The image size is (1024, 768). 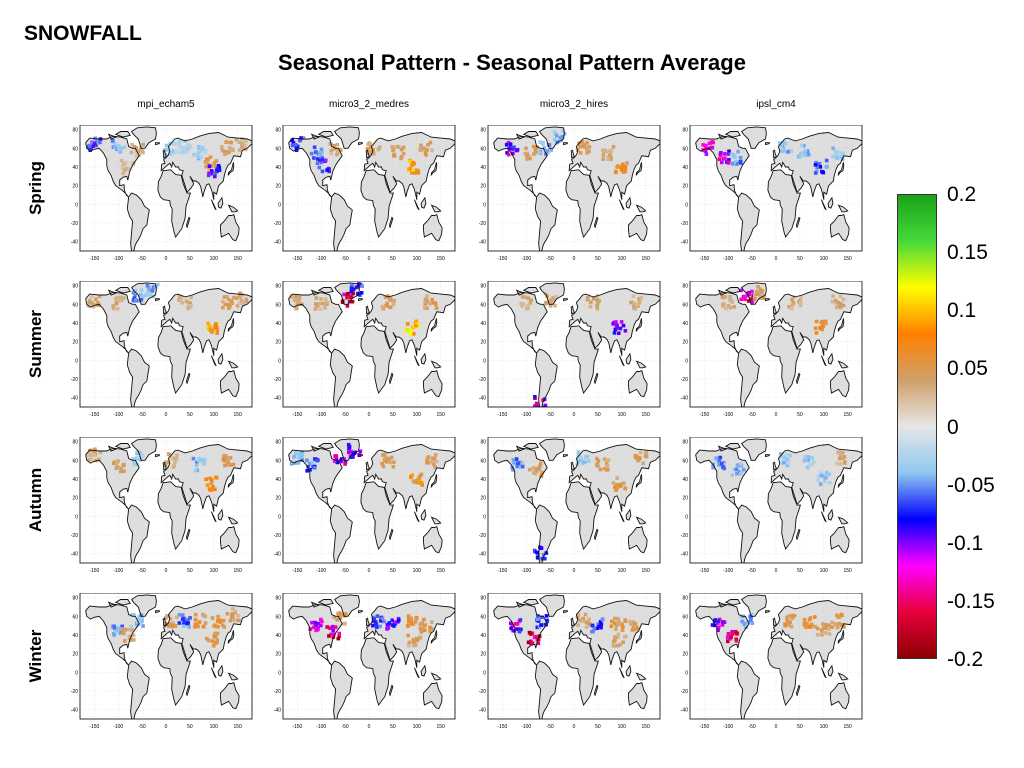 What do you see at coordinates (776, 104) in the screenshot?
I see `column-header-ipsl_cm4: ipsl_cm4` at bounding box center [776, 104].